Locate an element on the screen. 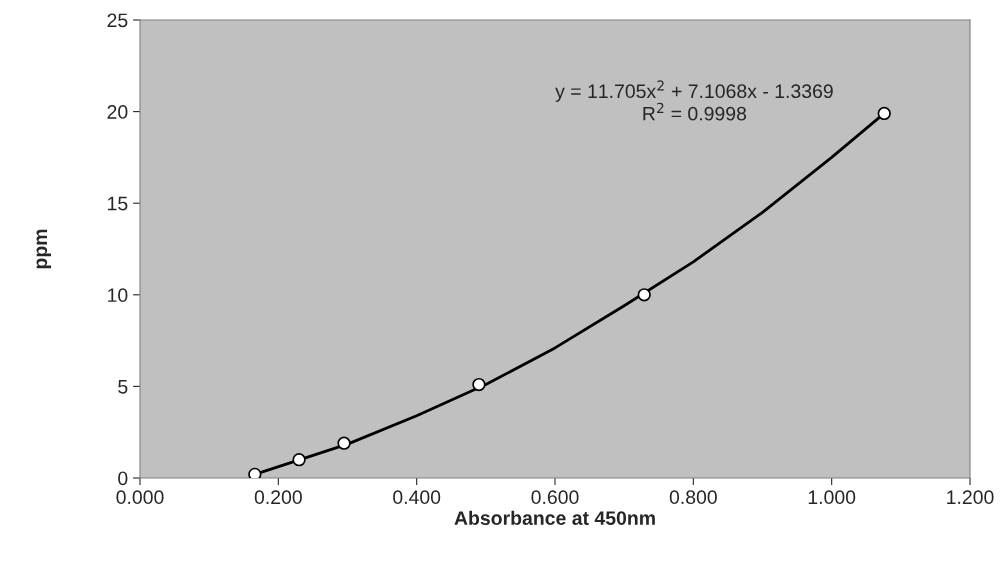 This screenshot has height=566, width=1008. annotation: y = 11.705x$^{2}$ + 7.1068x - 1.3369 R$^{2}$ = 0.9998 is located at coordinates (694, 100).